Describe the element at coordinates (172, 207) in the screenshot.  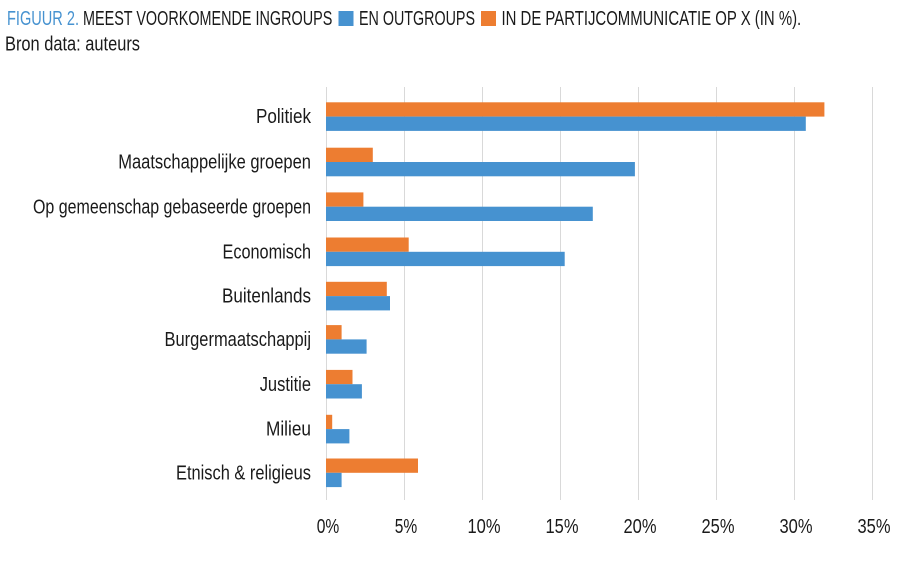
I see `svg-text:Op gemeenschap gebaseerde groe: Op gemeenschap gebaseerde groepen` at that location.